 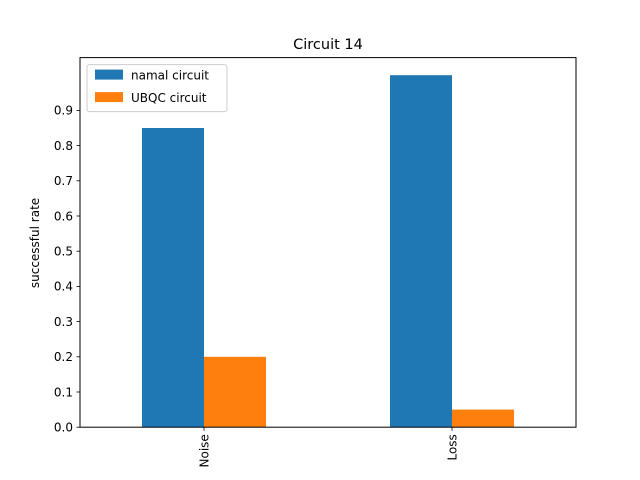 What do you see at coordinates (157, 88) in the screenshot?
I see `legend: namal circuit UBQC circuit` at bounding box center [157, 88].